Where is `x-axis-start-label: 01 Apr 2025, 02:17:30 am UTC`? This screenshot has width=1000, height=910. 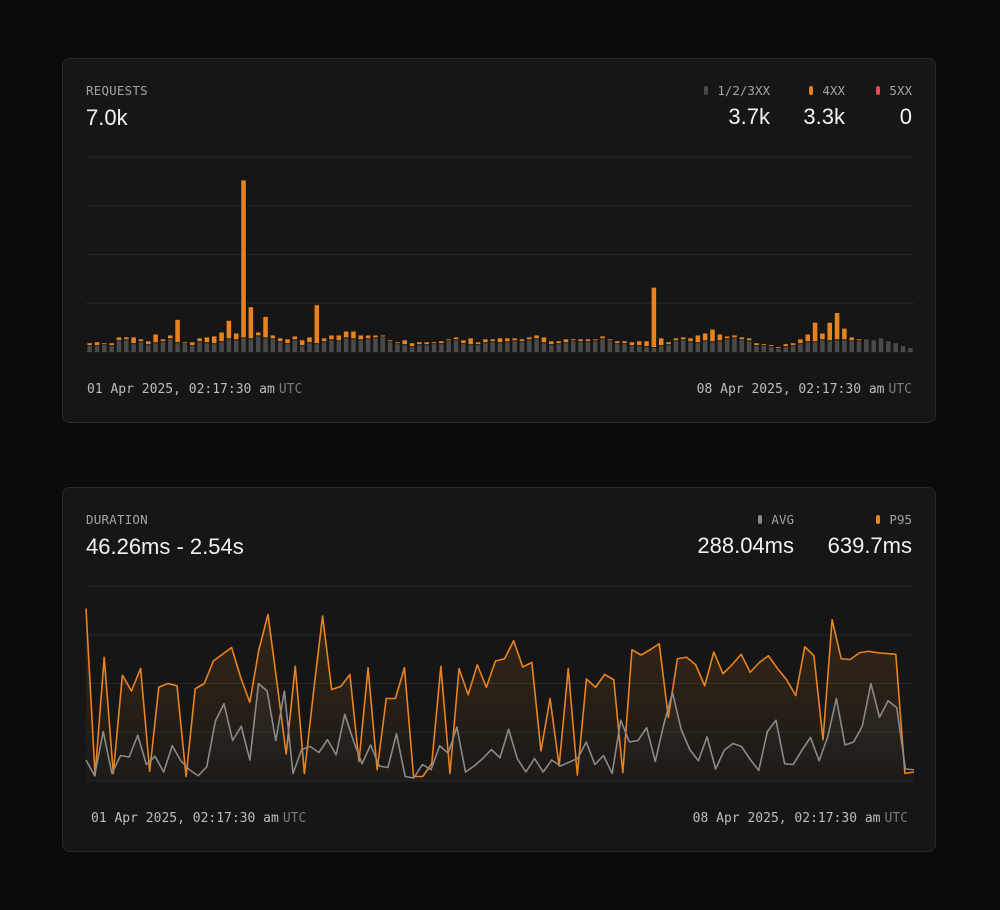 x-axis-start-label: 01 Apr 2025, 02:17:30 am UTC is located at coordinates (199, 818).